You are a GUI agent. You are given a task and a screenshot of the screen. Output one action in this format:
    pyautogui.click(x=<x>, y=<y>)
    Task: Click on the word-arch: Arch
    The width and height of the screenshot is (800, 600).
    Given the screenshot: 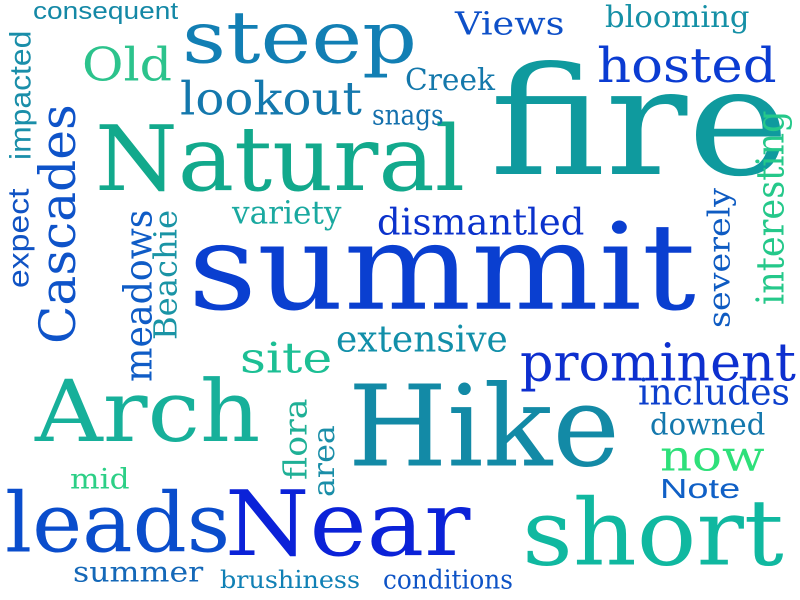 What is the action you would take?
    pyautogui.click(x=148, y=412)
    